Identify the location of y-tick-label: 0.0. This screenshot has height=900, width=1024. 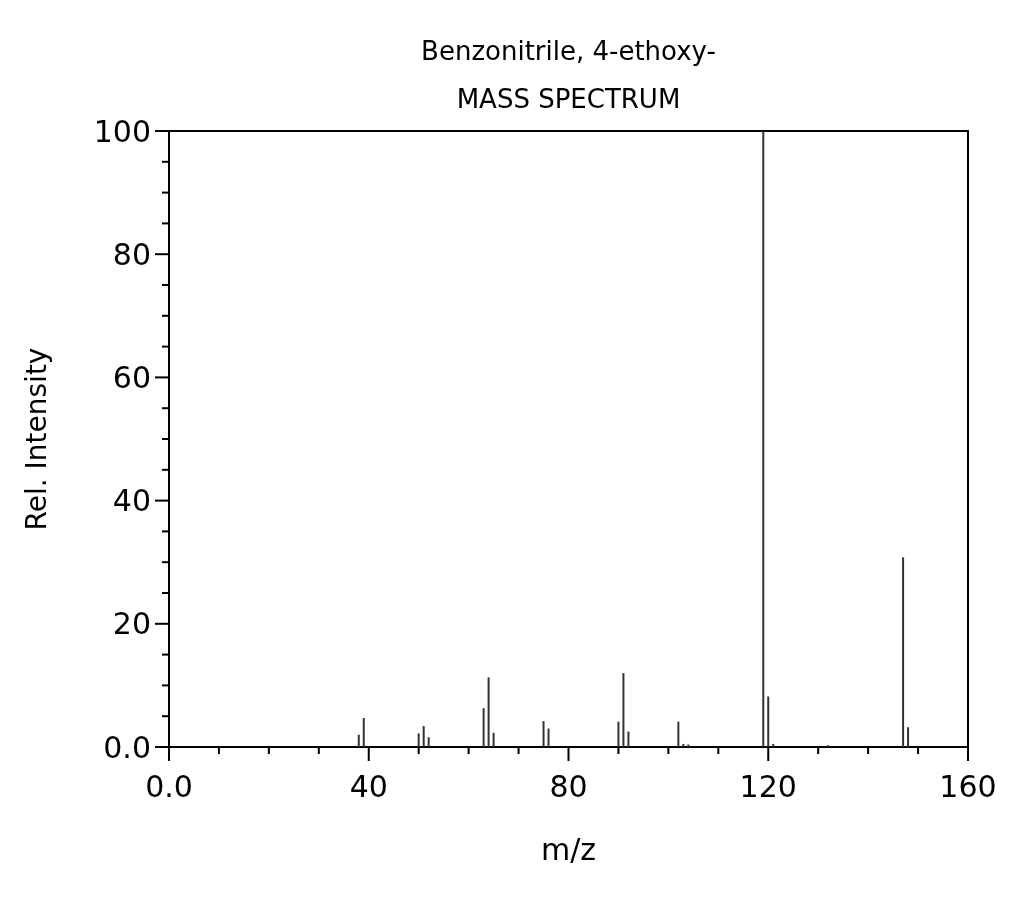
(127, 747).